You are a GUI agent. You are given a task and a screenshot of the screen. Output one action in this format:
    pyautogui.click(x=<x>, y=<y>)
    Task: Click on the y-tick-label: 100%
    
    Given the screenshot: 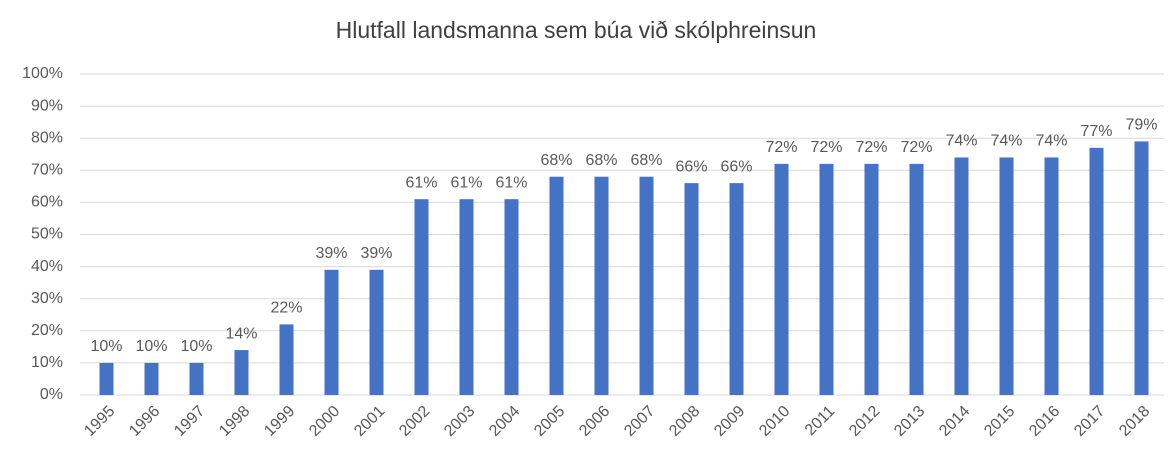 What is the action you would take?
    pyautogui.click(x=42, y=73)
    